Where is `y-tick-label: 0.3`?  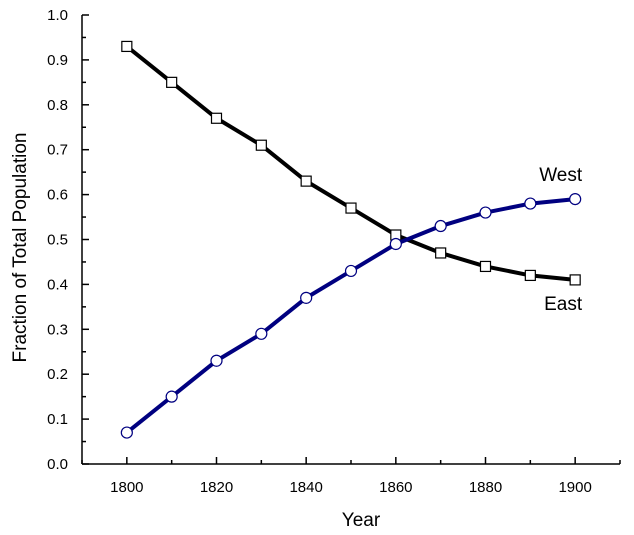 y-tick-label: 0.3 is located at coordinates (57, 329).